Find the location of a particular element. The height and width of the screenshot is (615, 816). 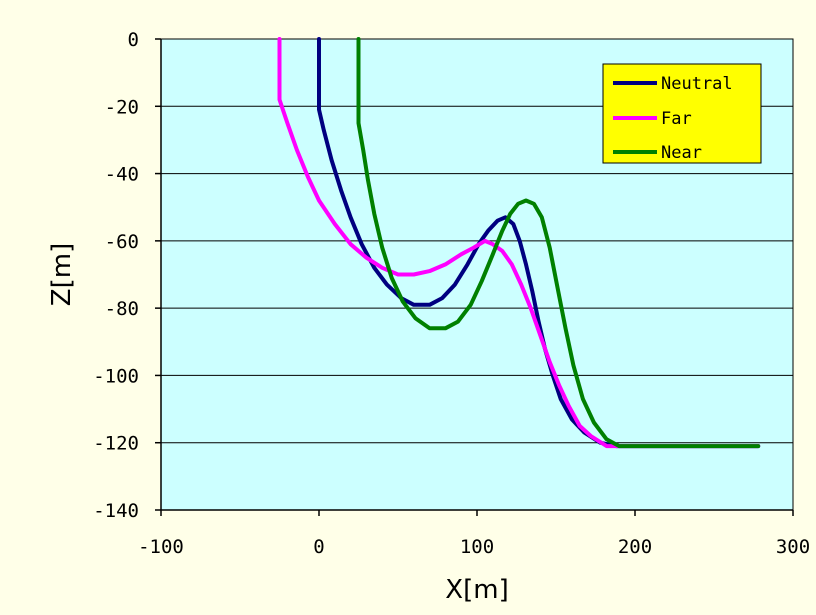

legend-label-far: Far is located at coordinates (676, 119).